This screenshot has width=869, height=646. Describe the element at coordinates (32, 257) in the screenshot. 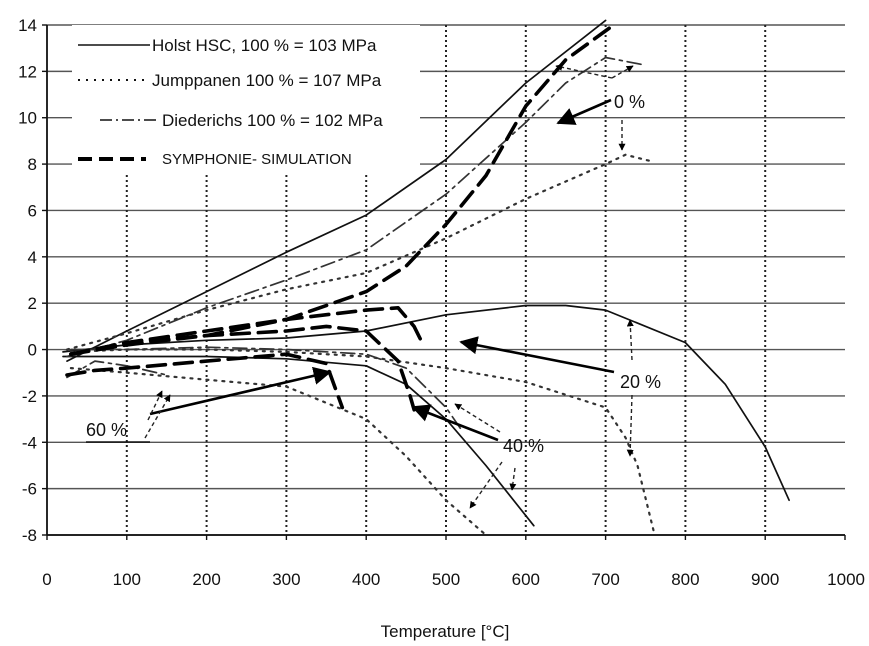

I see `y-tick-label: 4` at that location.